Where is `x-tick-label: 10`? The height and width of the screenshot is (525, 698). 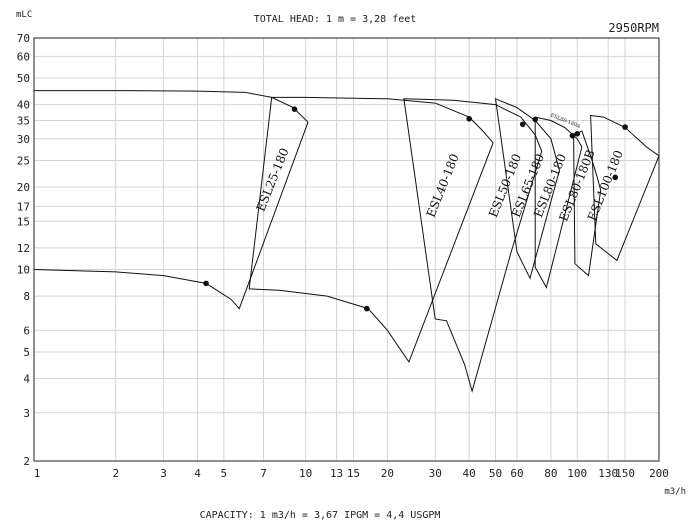 x-tick-label: 10 is located at coordinates (305, 473).